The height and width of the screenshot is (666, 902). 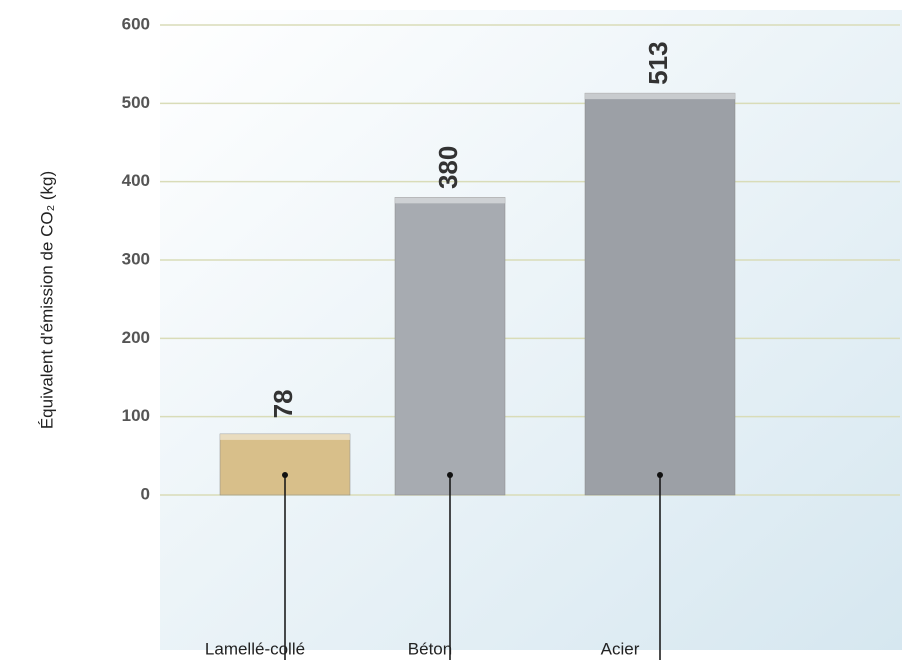 I want to click on y-tick-label: 300, so click(x=136, y=258).